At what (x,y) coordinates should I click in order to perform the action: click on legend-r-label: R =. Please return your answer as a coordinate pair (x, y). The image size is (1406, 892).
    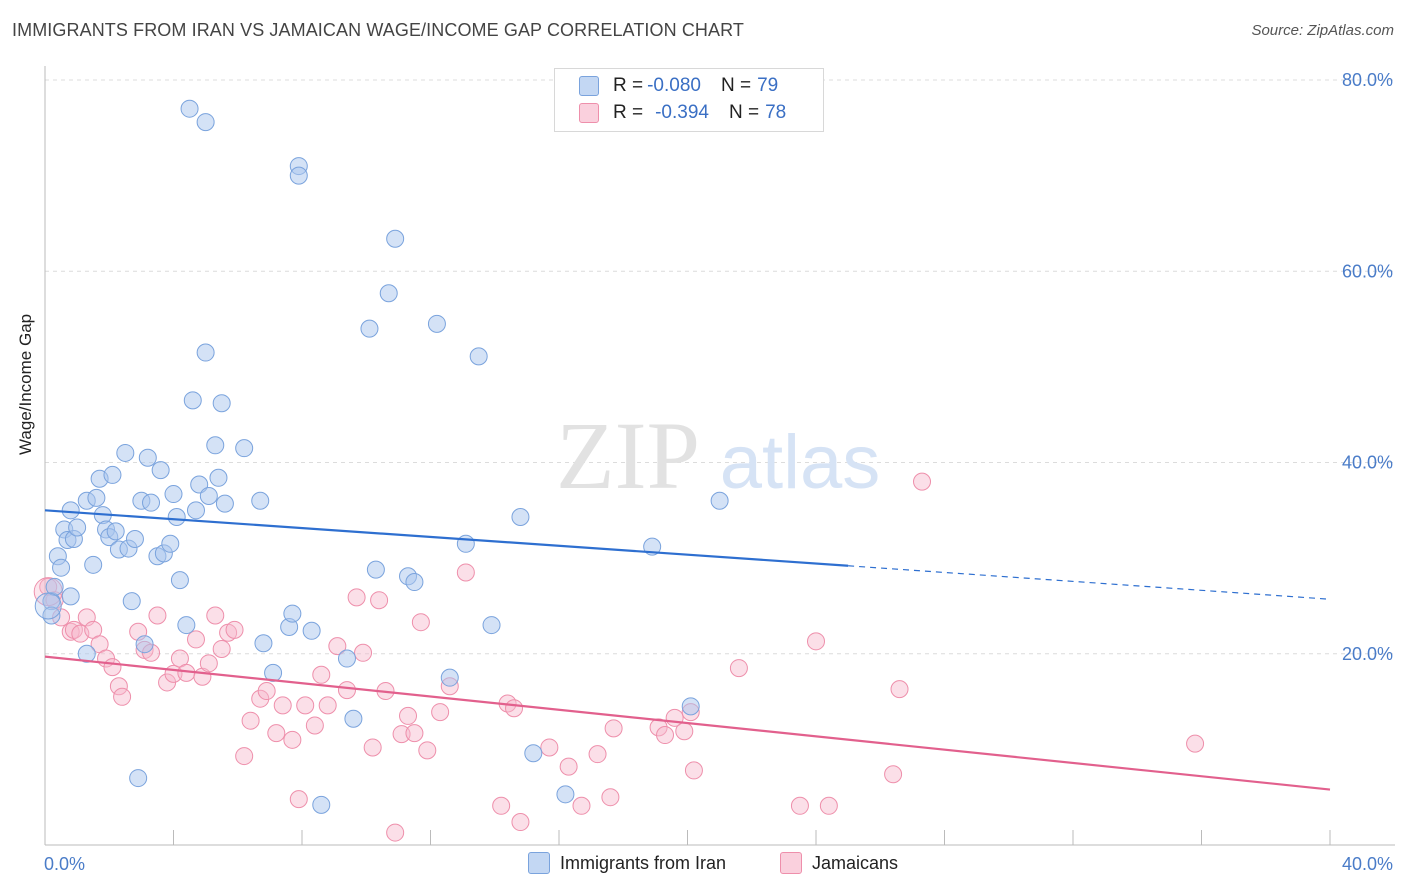
    Looking at the image, I should click on (628, 112).